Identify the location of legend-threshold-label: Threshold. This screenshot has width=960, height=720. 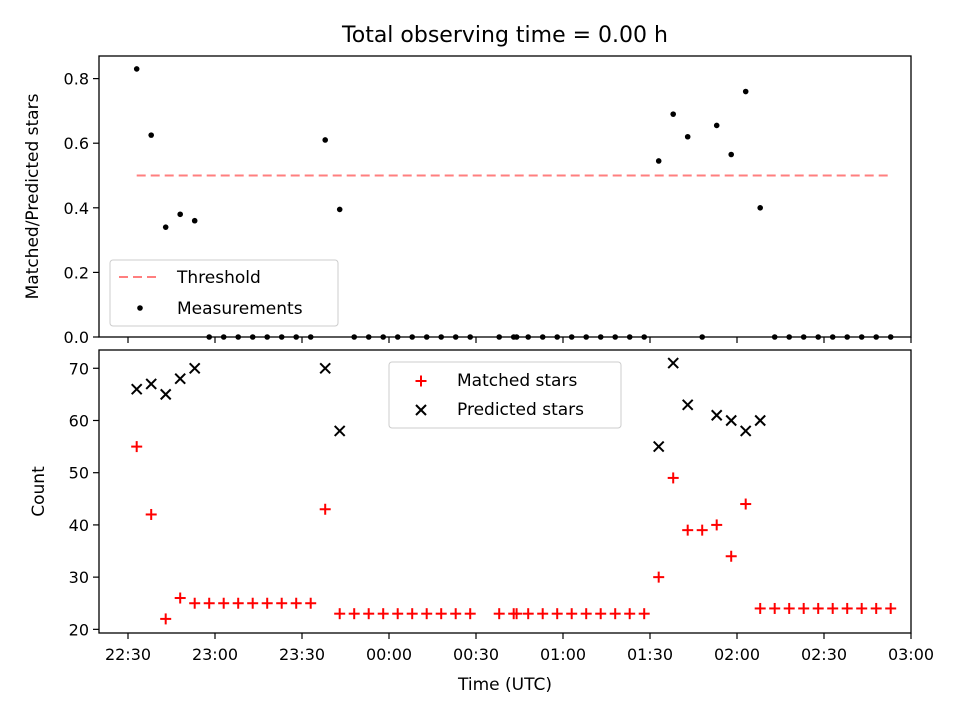
(218, 278).